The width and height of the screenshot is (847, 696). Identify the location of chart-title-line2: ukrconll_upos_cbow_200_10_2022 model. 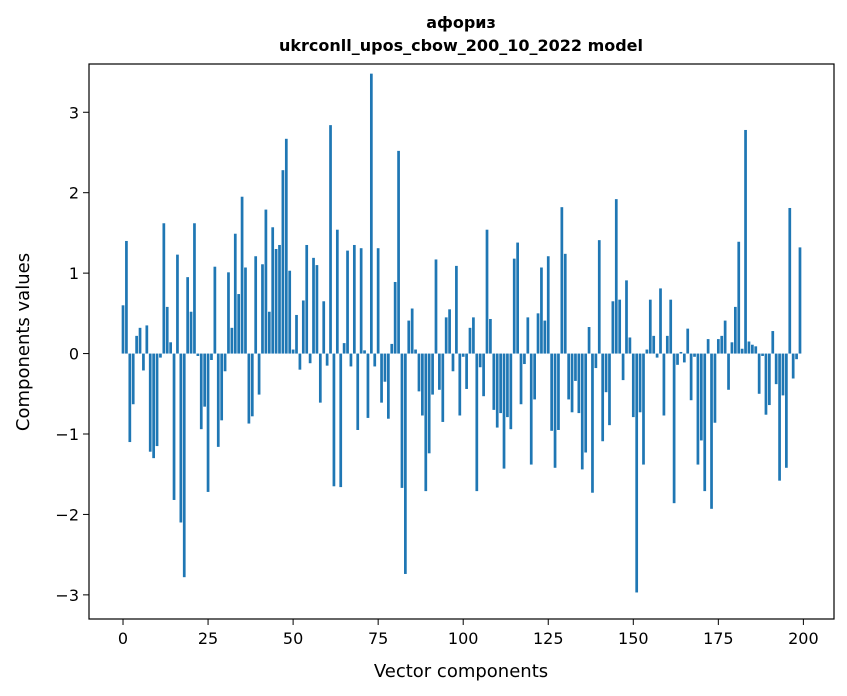
(461, 45).